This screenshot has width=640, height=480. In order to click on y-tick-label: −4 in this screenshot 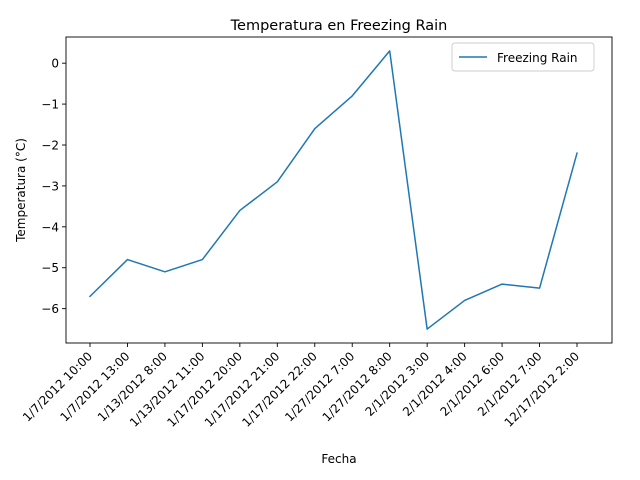, I will do `click(50, 227)`.